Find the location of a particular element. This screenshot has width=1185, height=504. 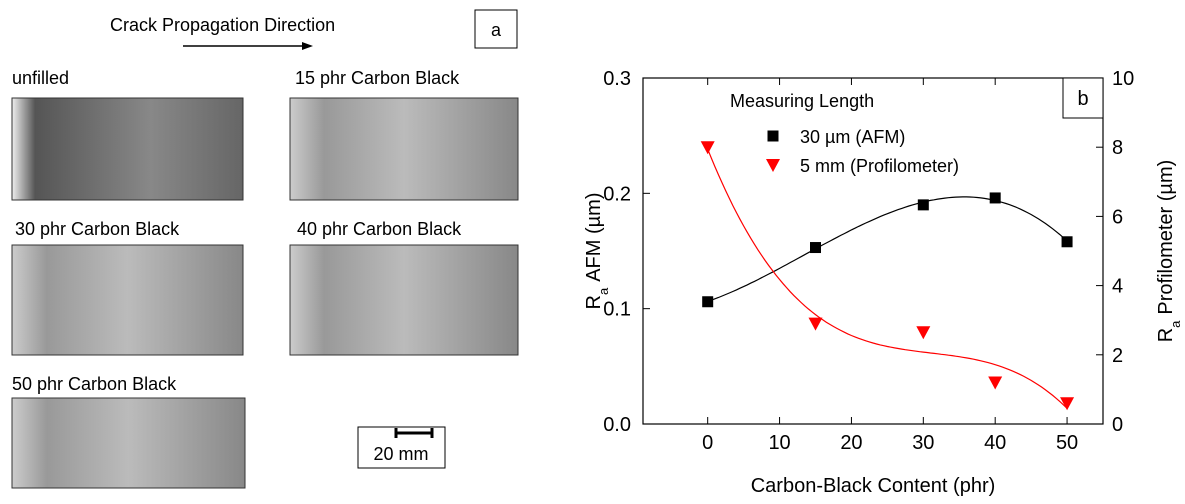

x-tick-label: 40 is located at coordinates (995, 443).